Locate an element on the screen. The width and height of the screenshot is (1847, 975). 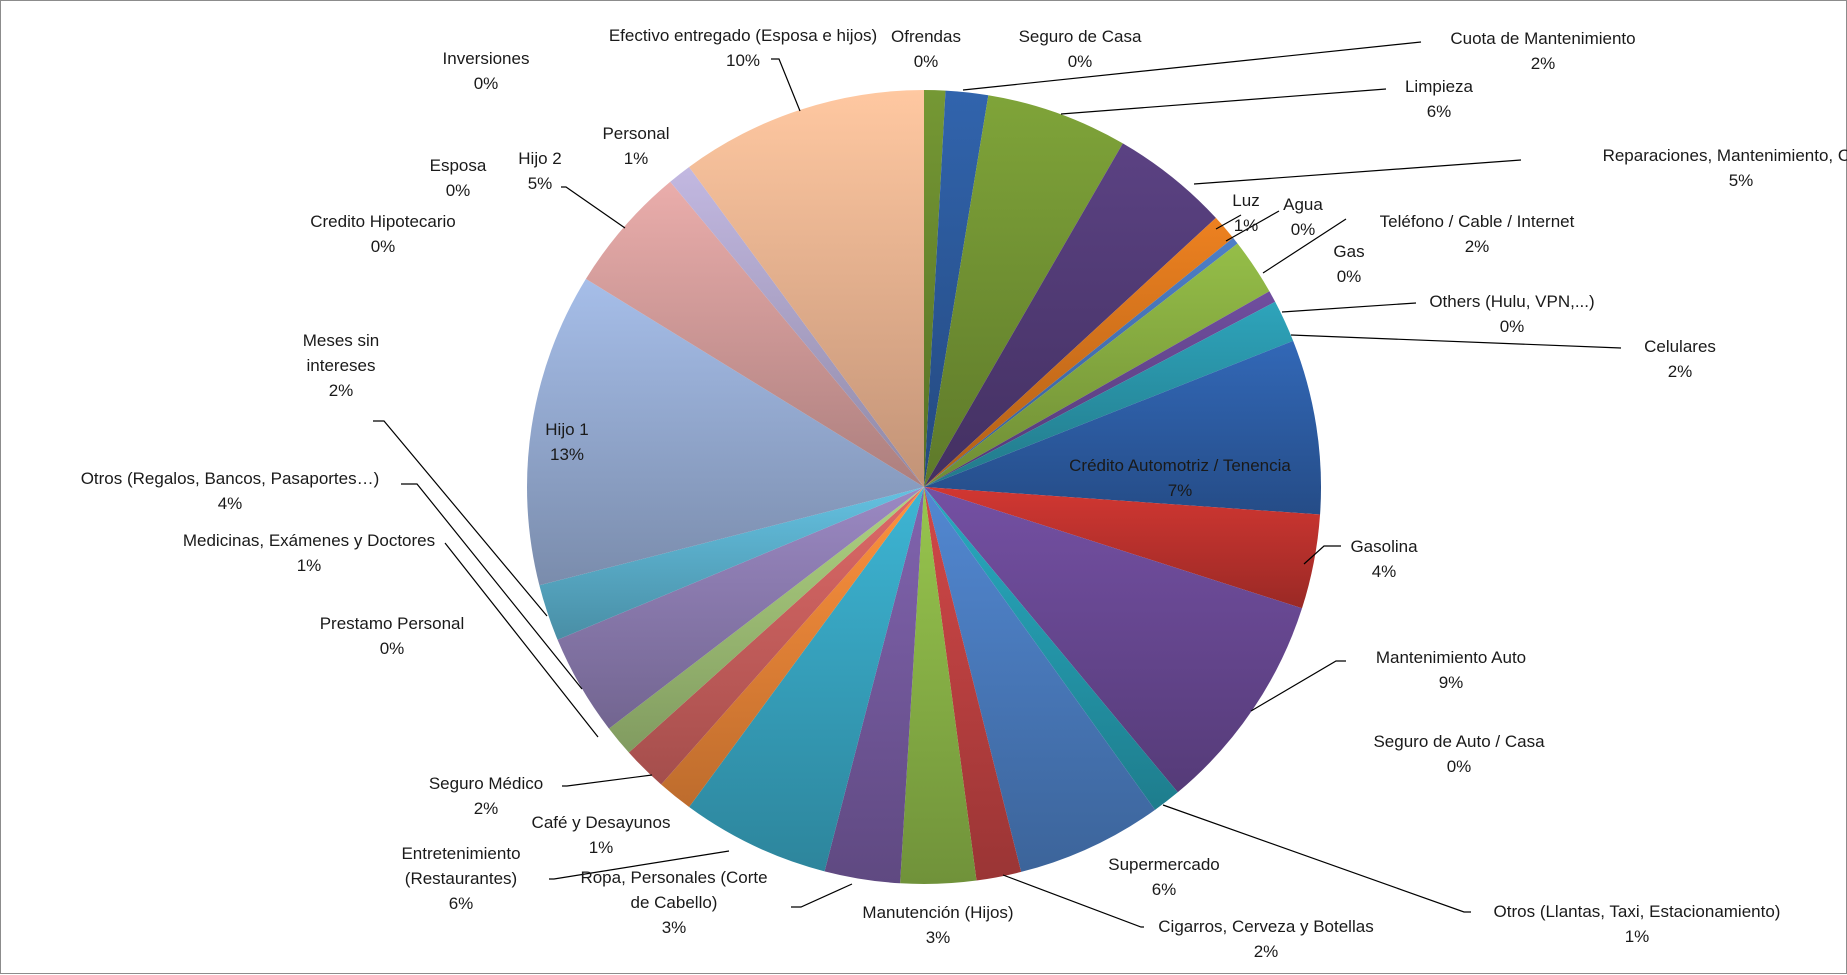
label-value-supermercado: 6% is located at coordinates (1164, 889).